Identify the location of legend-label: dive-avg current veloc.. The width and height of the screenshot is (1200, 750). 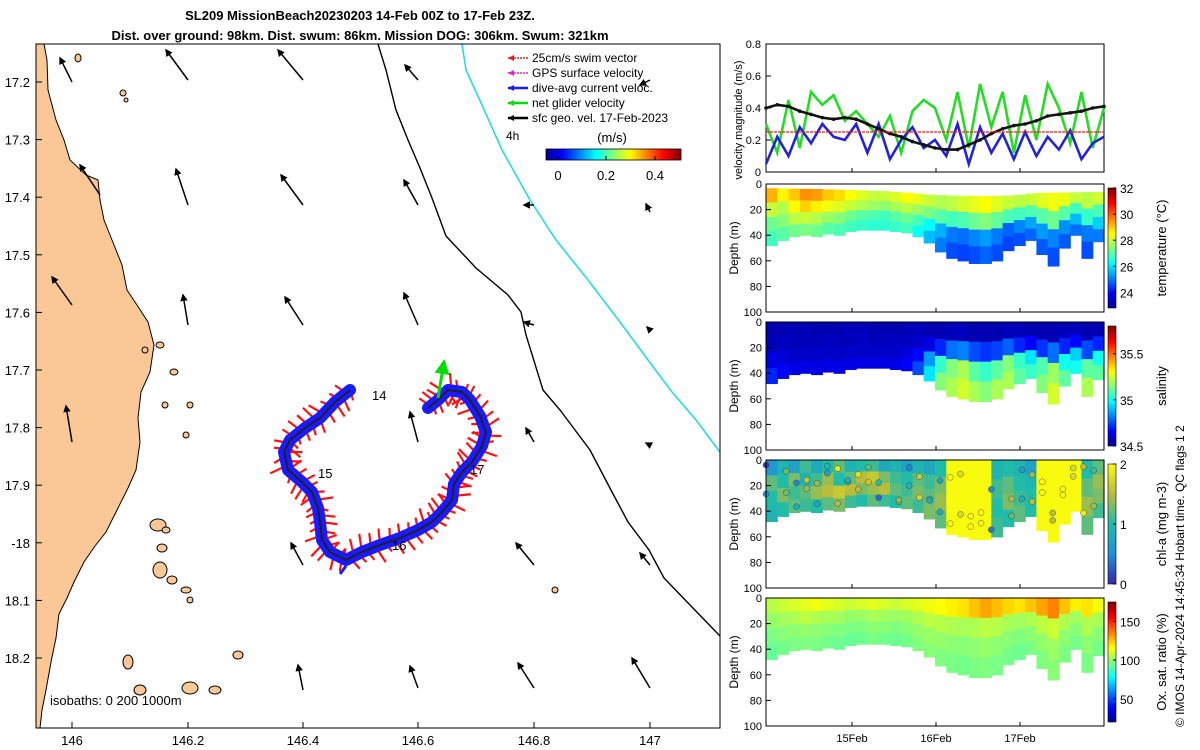
(592, 88).